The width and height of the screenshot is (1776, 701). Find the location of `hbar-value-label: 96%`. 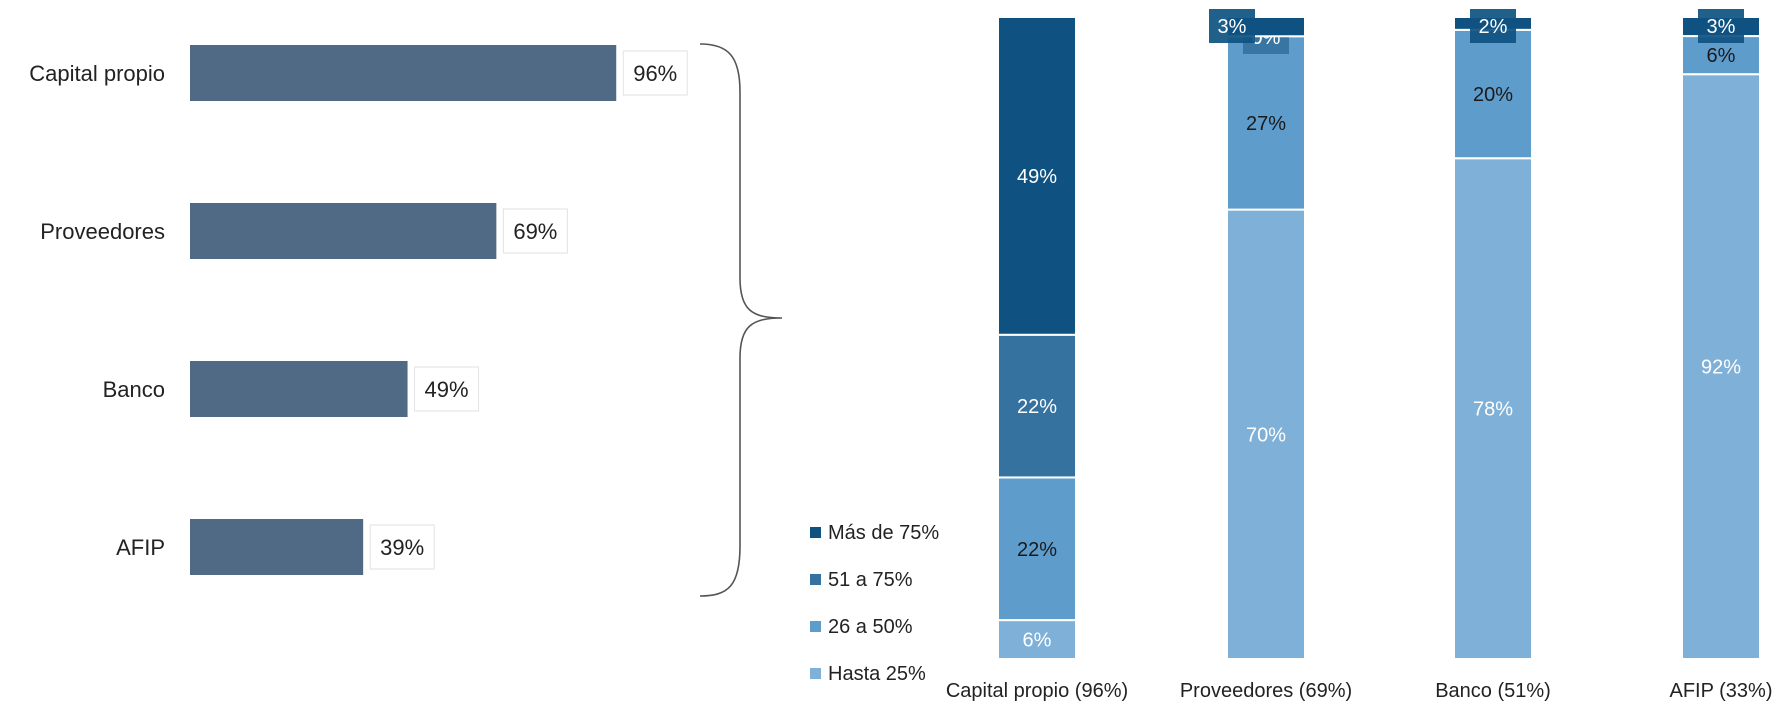

hbar-value-label: 96% is located at coordinates (655, 73).